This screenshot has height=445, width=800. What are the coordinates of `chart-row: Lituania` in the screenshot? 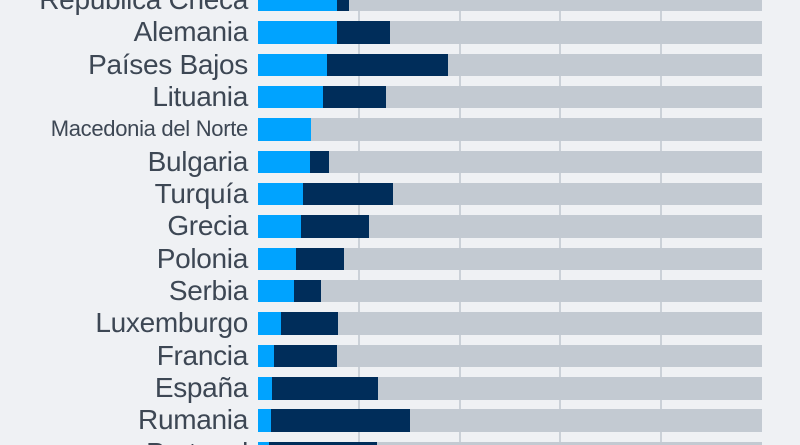 It's located at (400, 99).